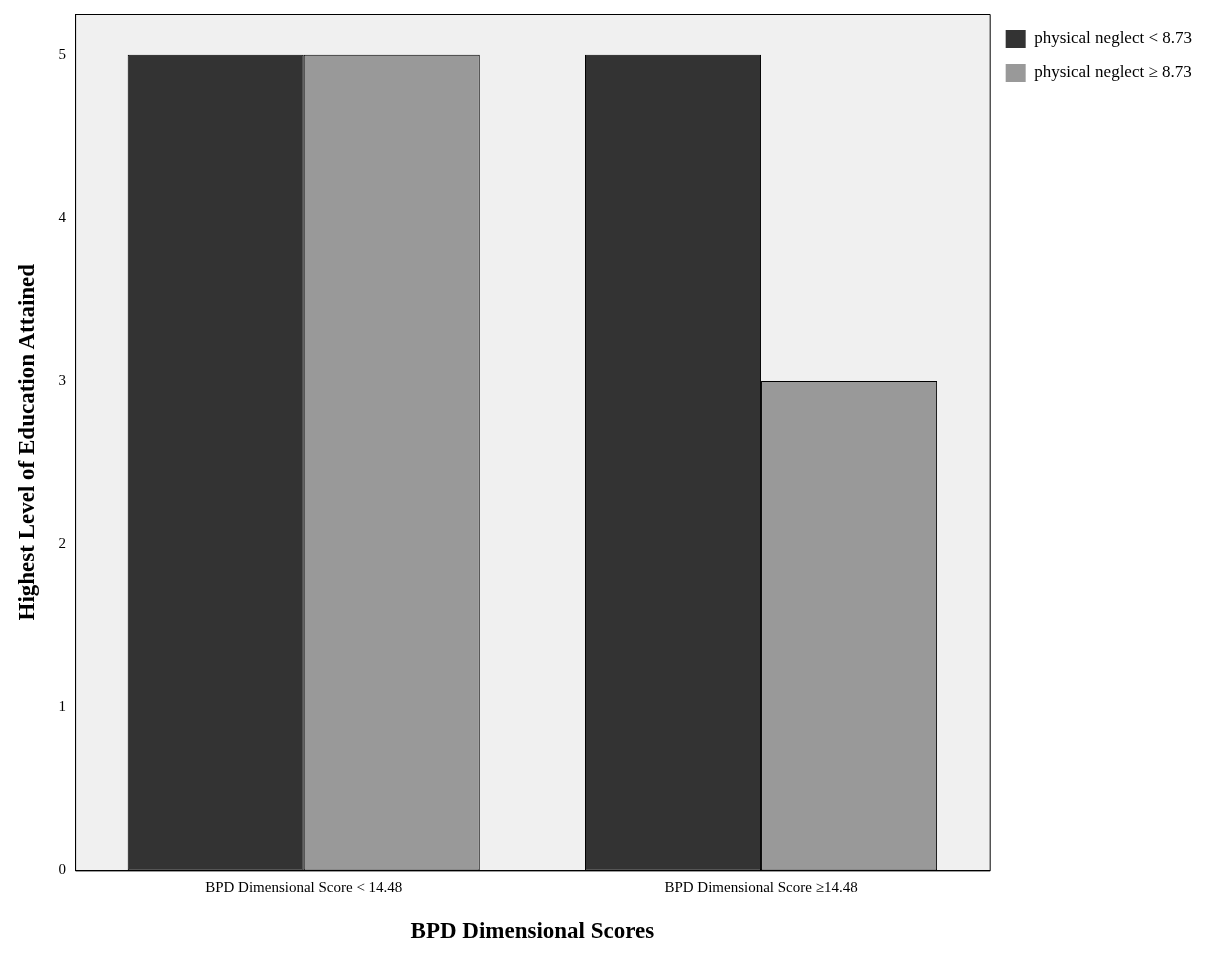 The height and width of the screenshot is (960, 1208). I want to click on y-axis-title: Highest Level of Education Attained, so click(26, 442).